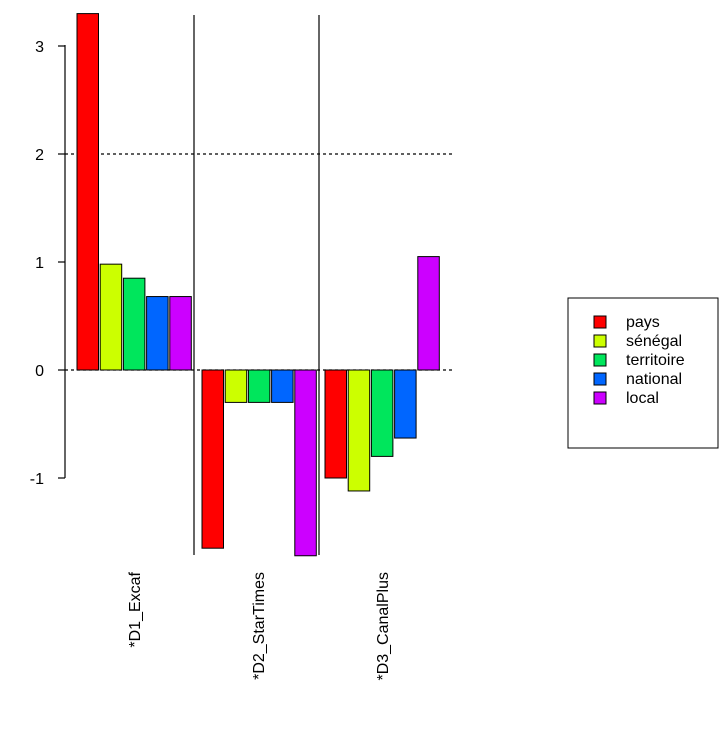  Describe the element at coordinates (39, 155) in the screenshot. I see `y-tick-label: 2` at that location.